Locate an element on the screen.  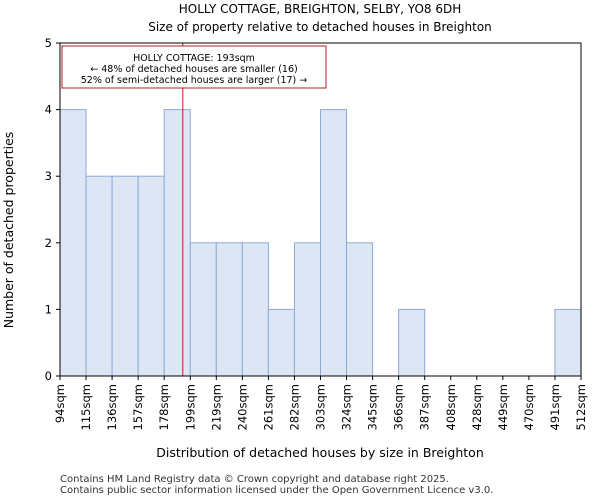
bar-324sqm is located at coordinates (360, 309).